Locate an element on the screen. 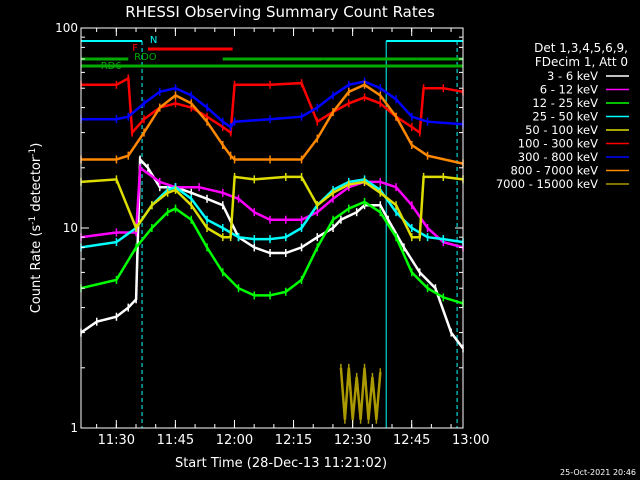  x-axis-label: Start Time (28-Dec-13 11:21:02) is located at coordinates (281, 463).